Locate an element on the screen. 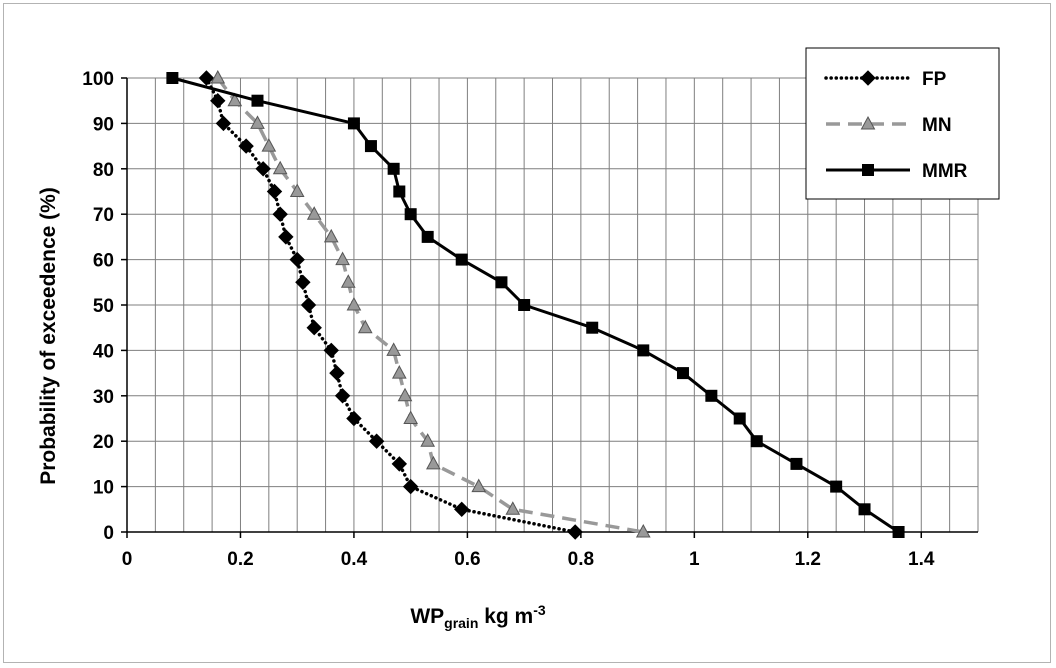 The width and height of the screenshot is (1056, 668). x-axis-title-superscript: -3 is located at coordinates (539, 610).